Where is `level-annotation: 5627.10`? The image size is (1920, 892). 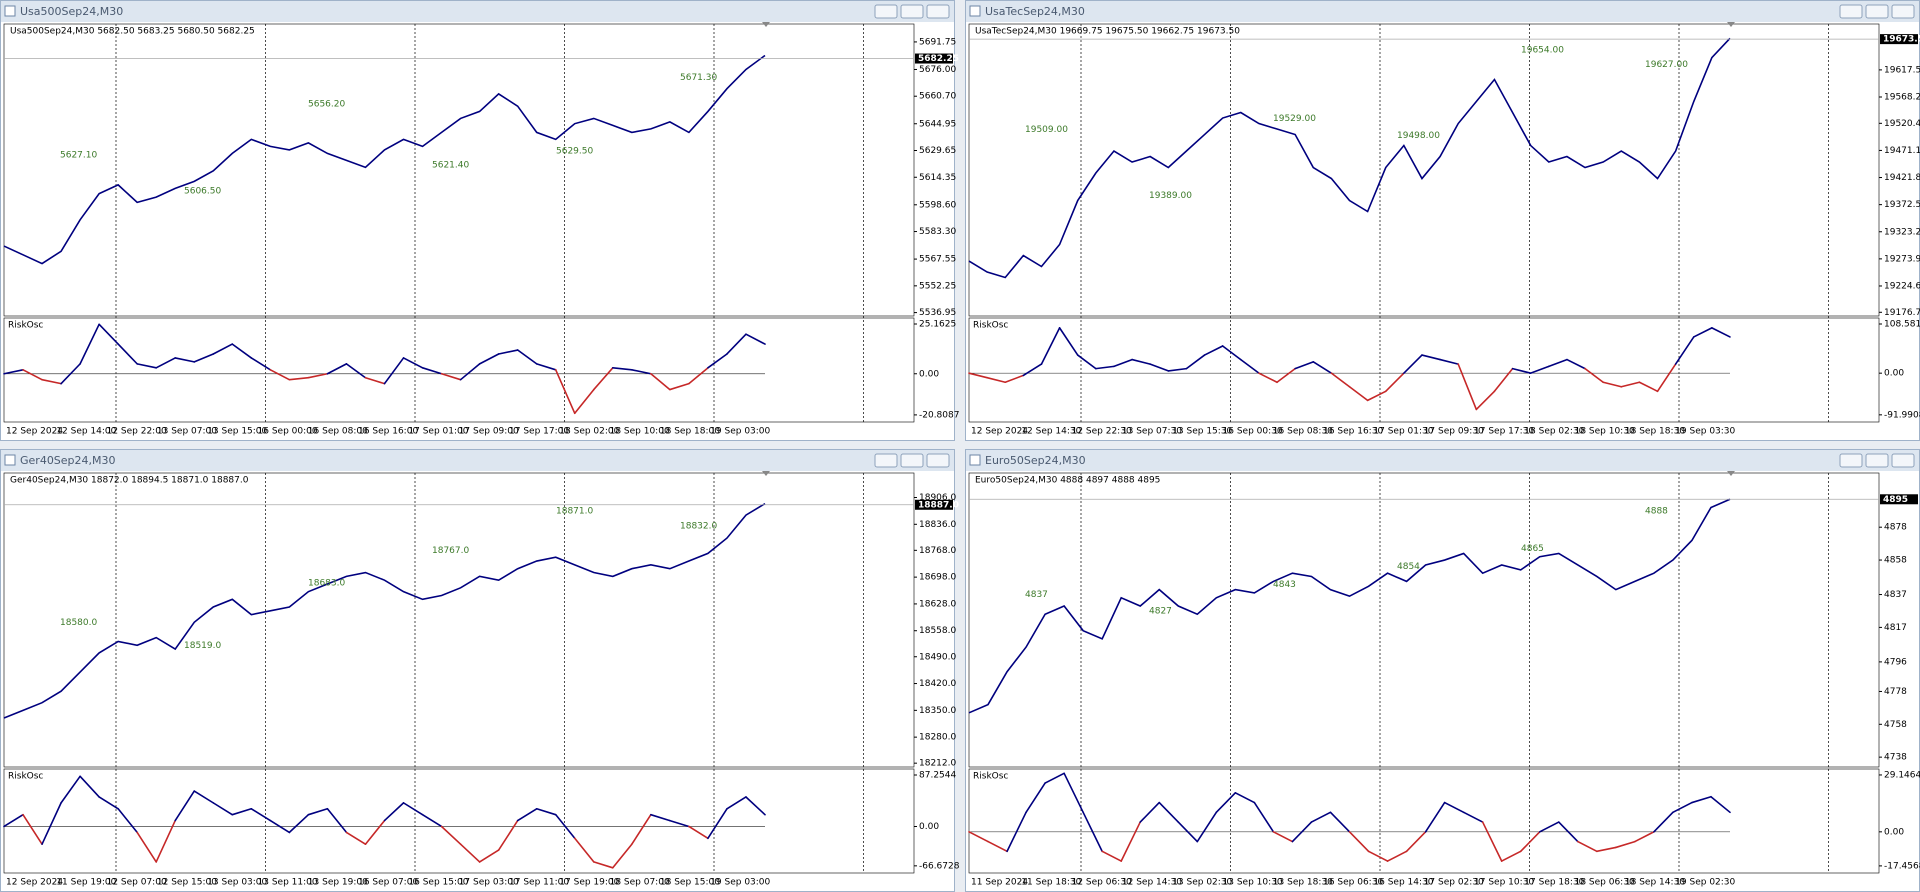
level-annotation: 5627.10 is located at coordinates (78, 155).